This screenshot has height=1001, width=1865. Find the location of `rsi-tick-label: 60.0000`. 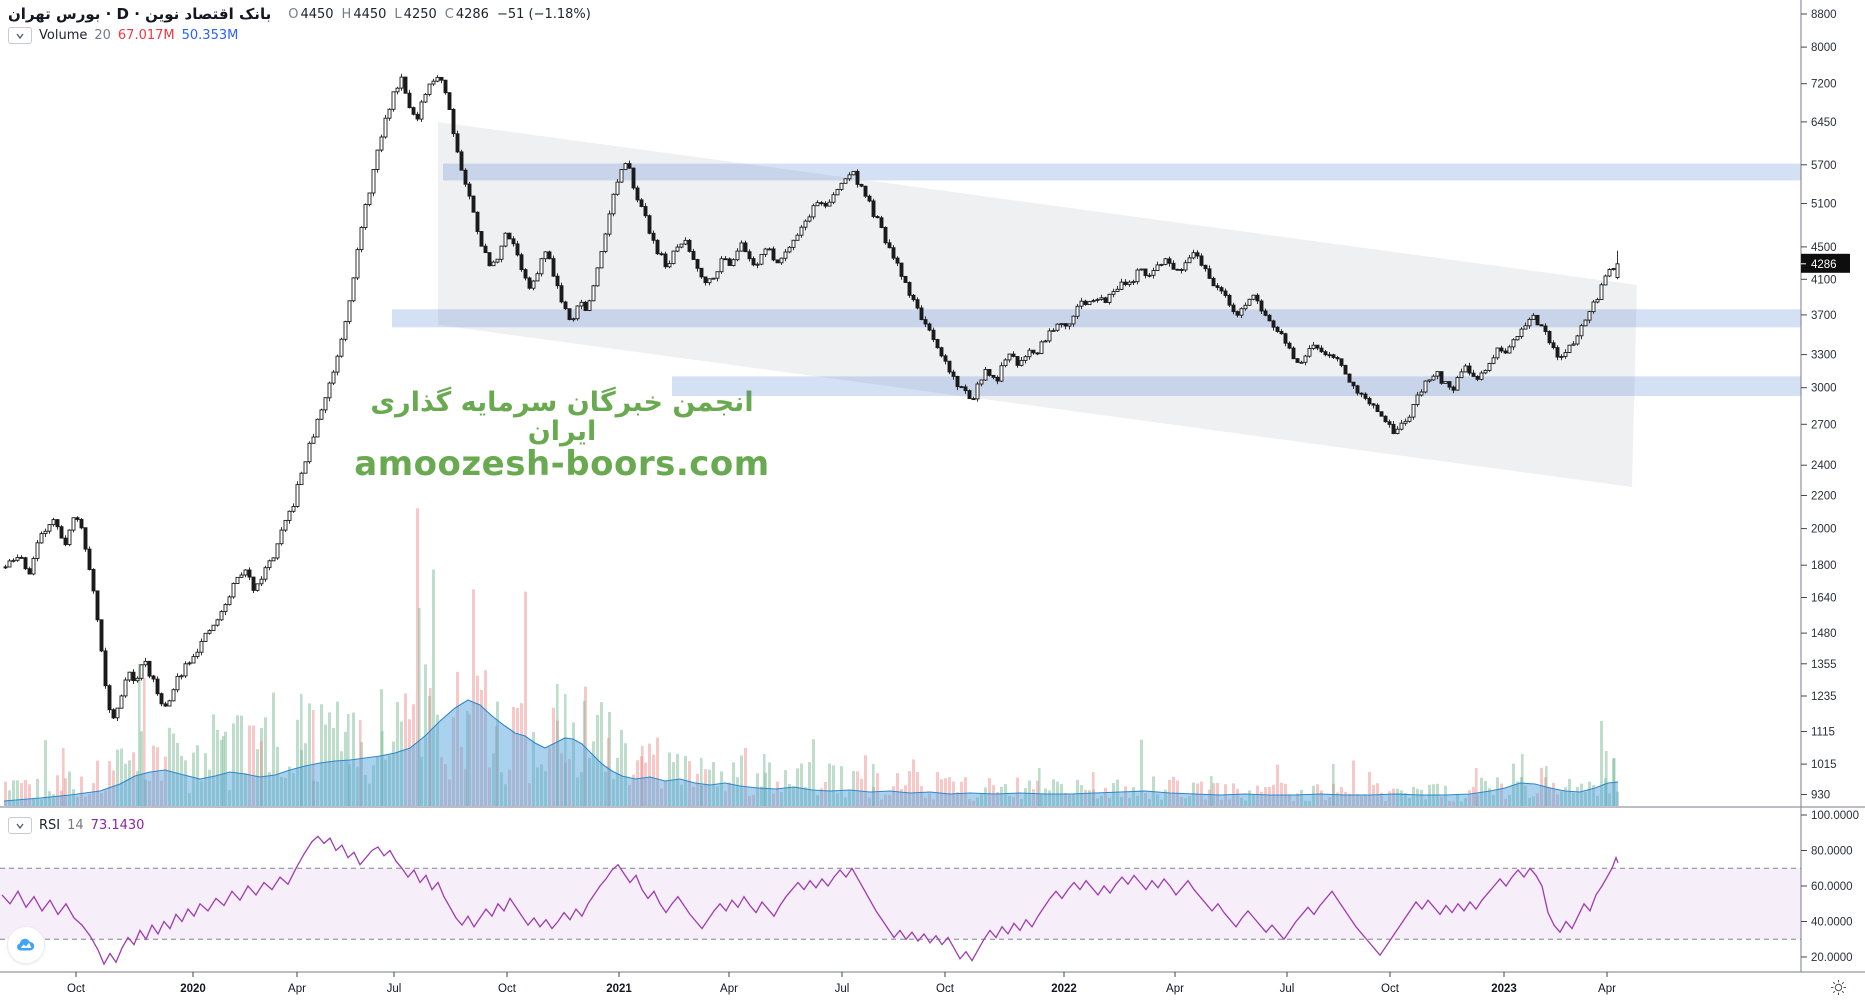

rsi-tick-label: 60.0000 is located at coordinates (1832, 887).